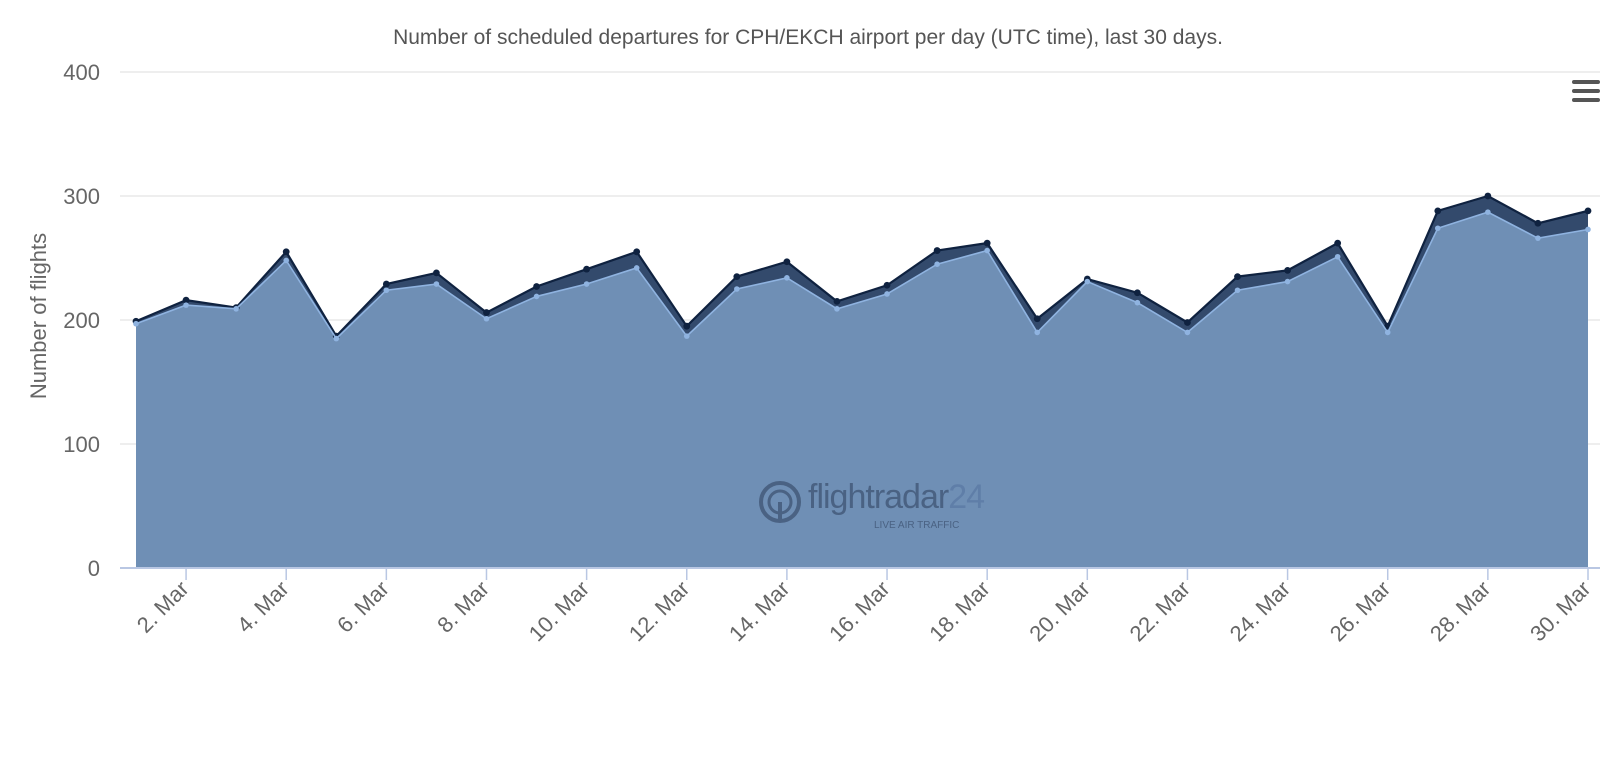 The width and height of the screenshot is (1616, 760). Describe the element at coordinates (38, 316) in the screenshot. I see `y-axis-label: Number of flights` at that location.